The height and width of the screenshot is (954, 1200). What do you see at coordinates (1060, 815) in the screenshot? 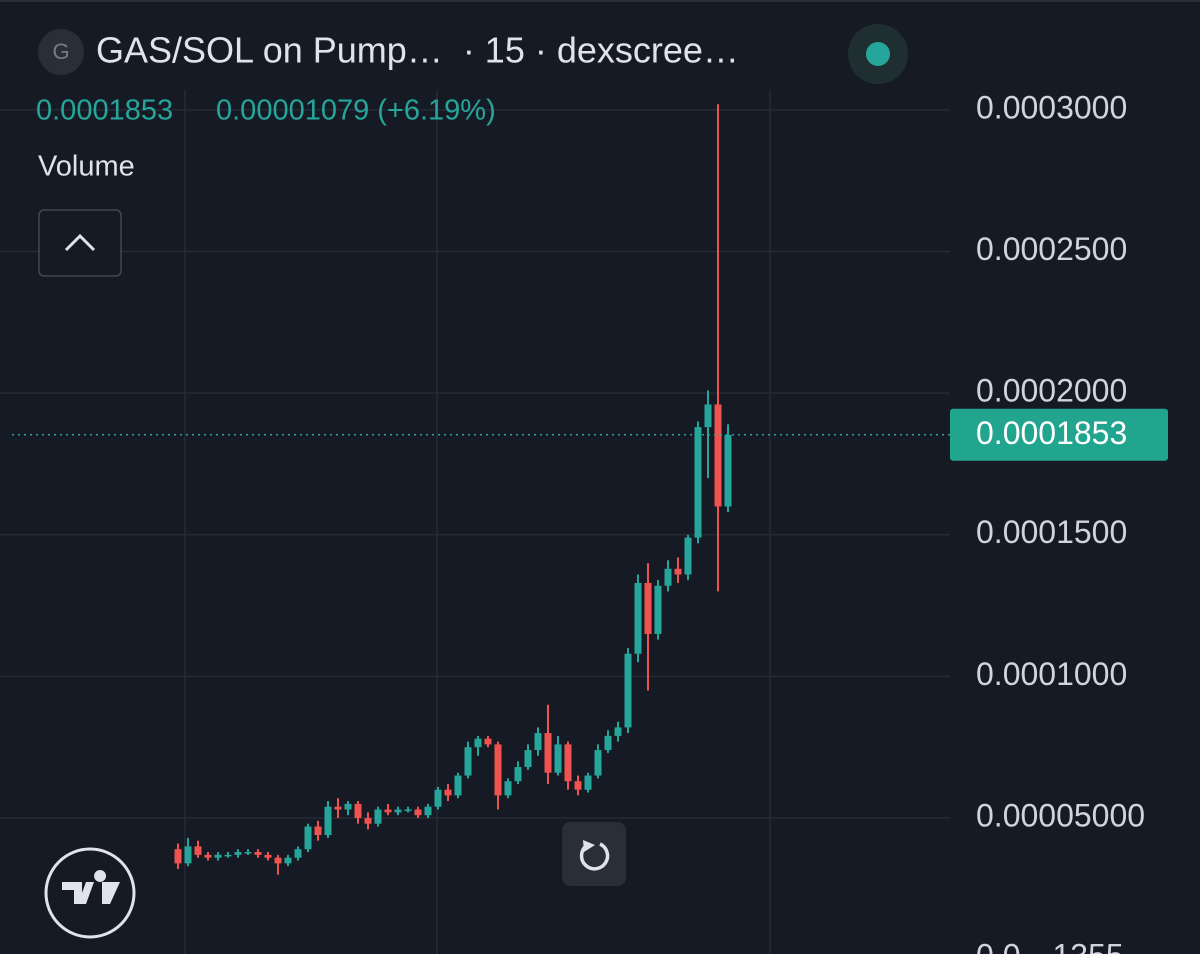
I see `y-tick-label: 0.00005000` at bounding box center [1060, 815].